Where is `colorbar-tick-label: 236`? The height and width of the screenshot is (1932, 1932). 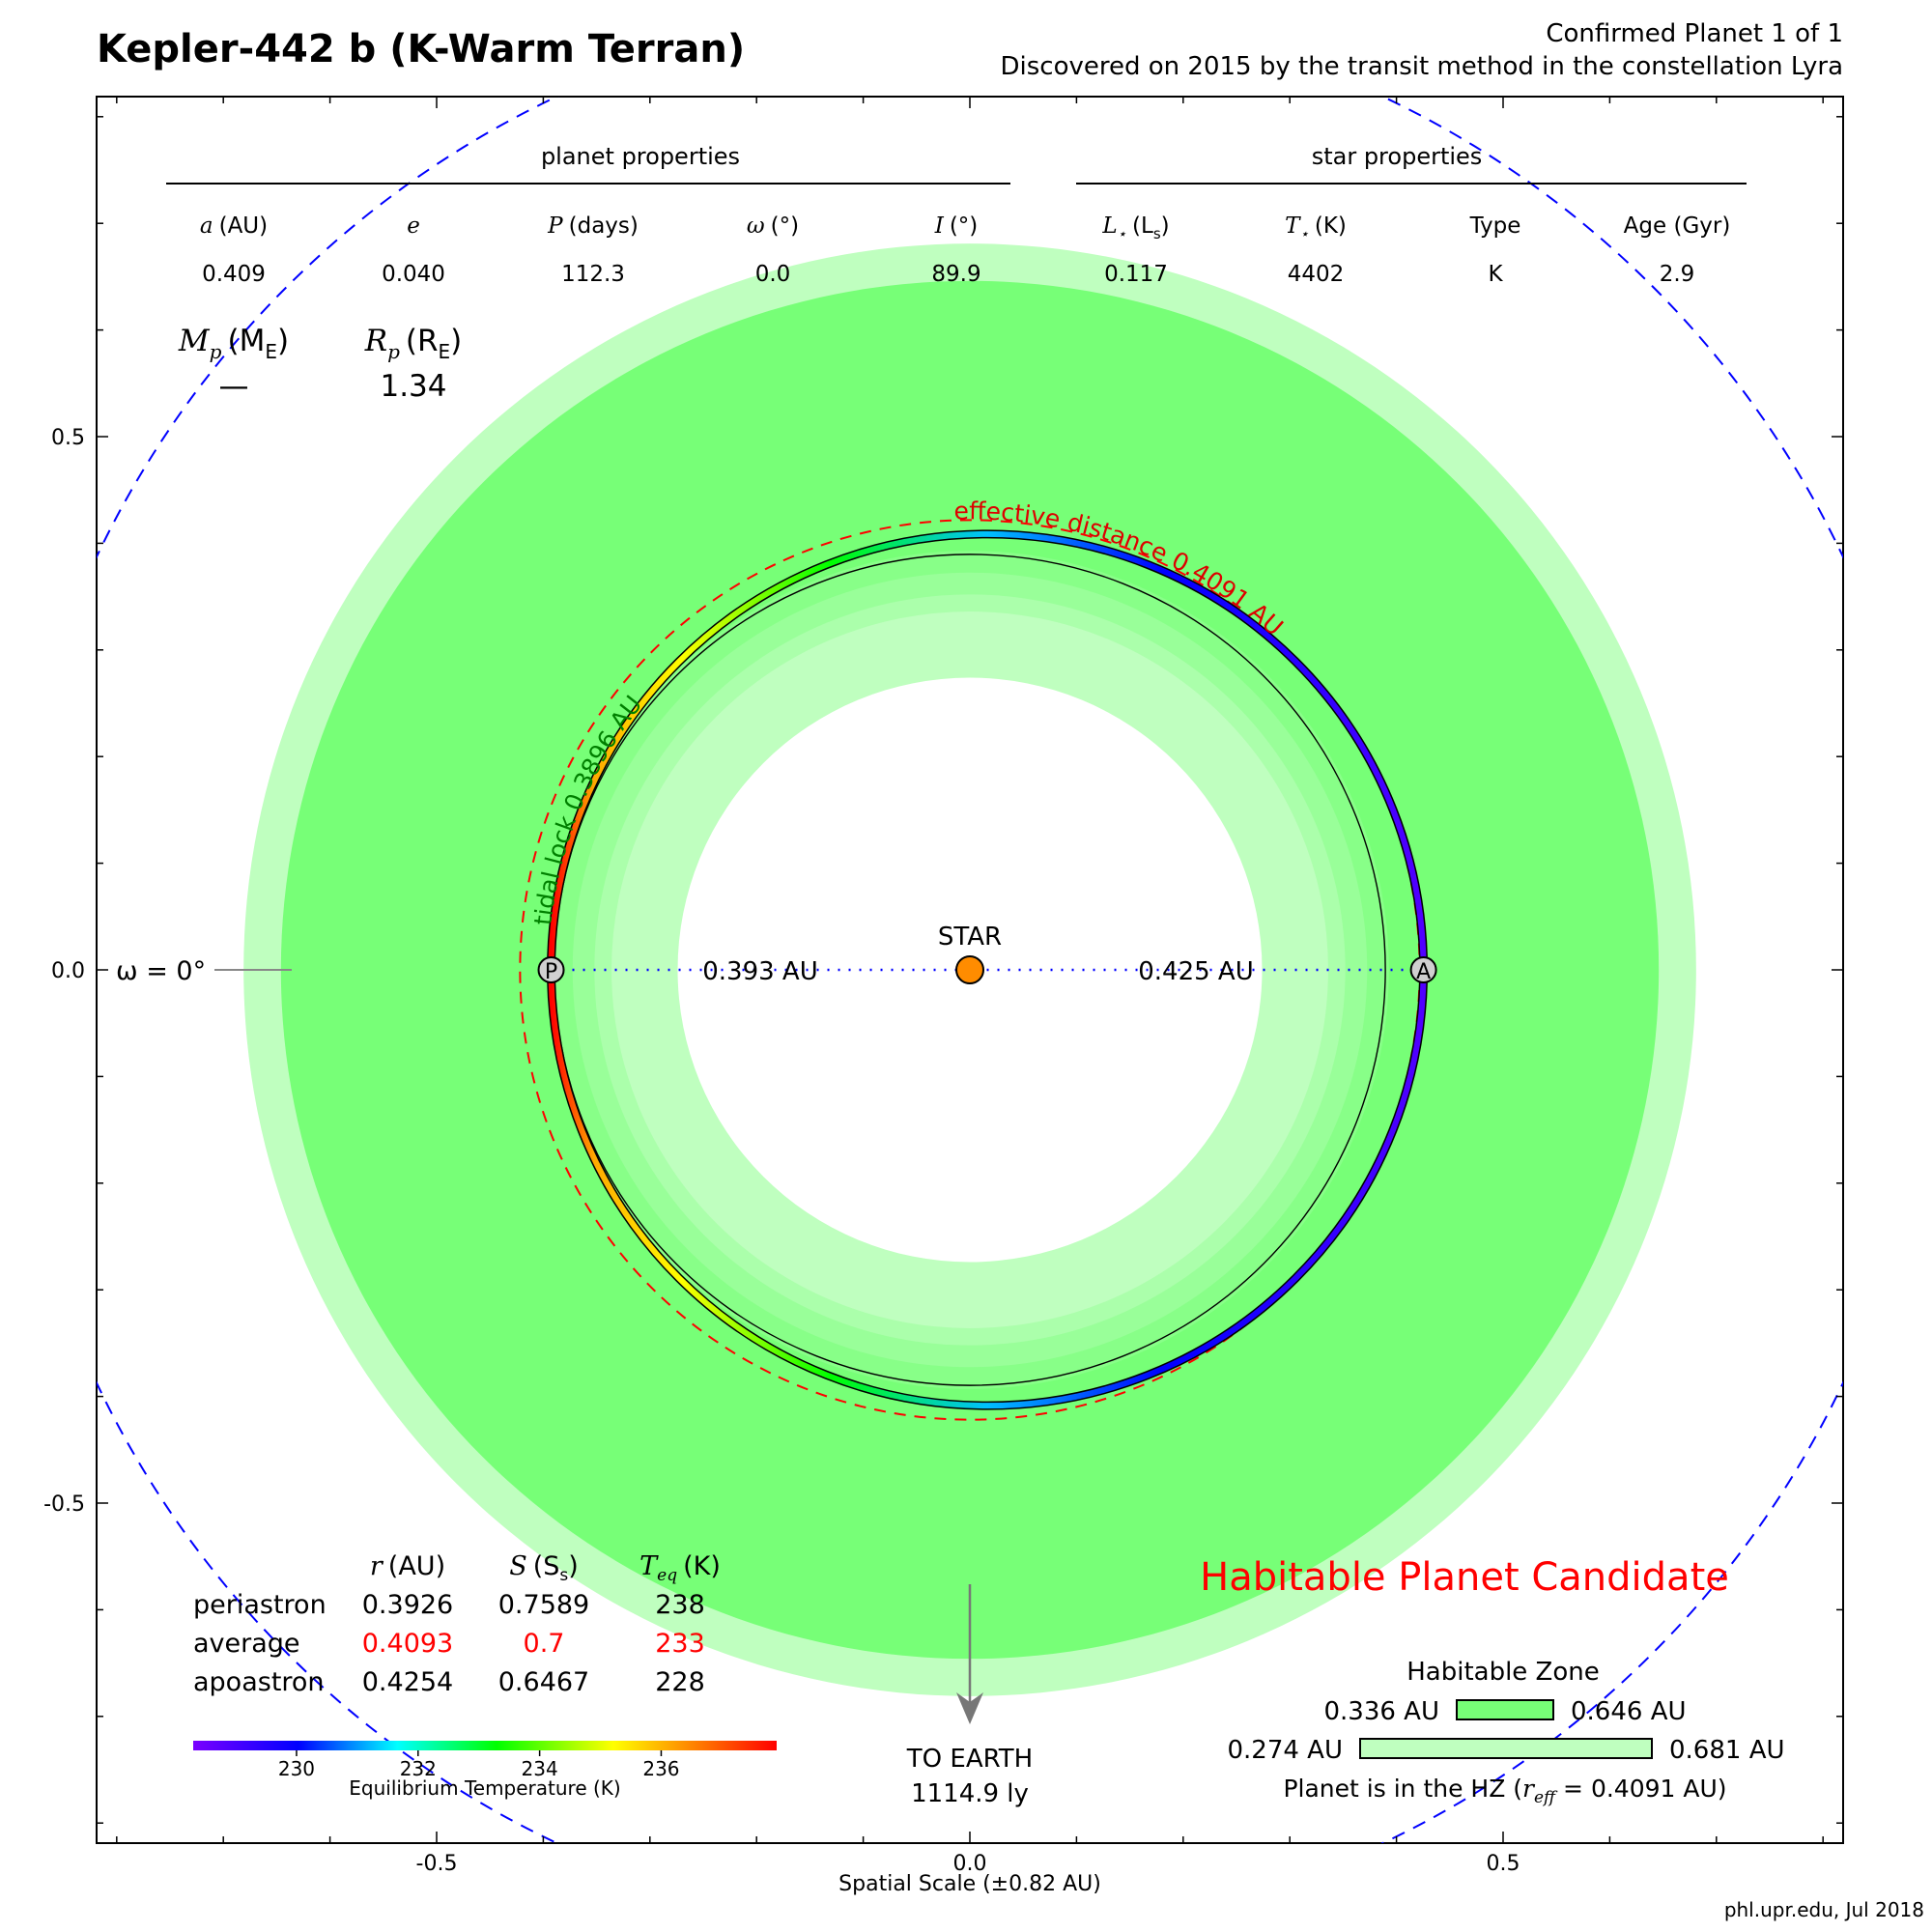
colorbar-tick-label: 236 is located at coordinates (660, 1768).